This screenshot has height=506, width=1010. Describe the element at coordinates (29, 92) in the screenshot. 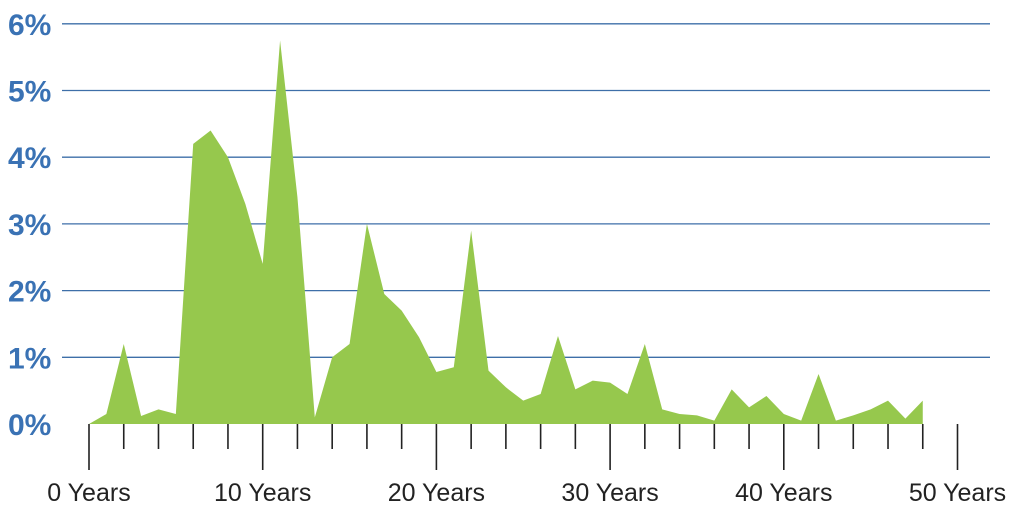

I see `y-tick-label: 5%` at that location.